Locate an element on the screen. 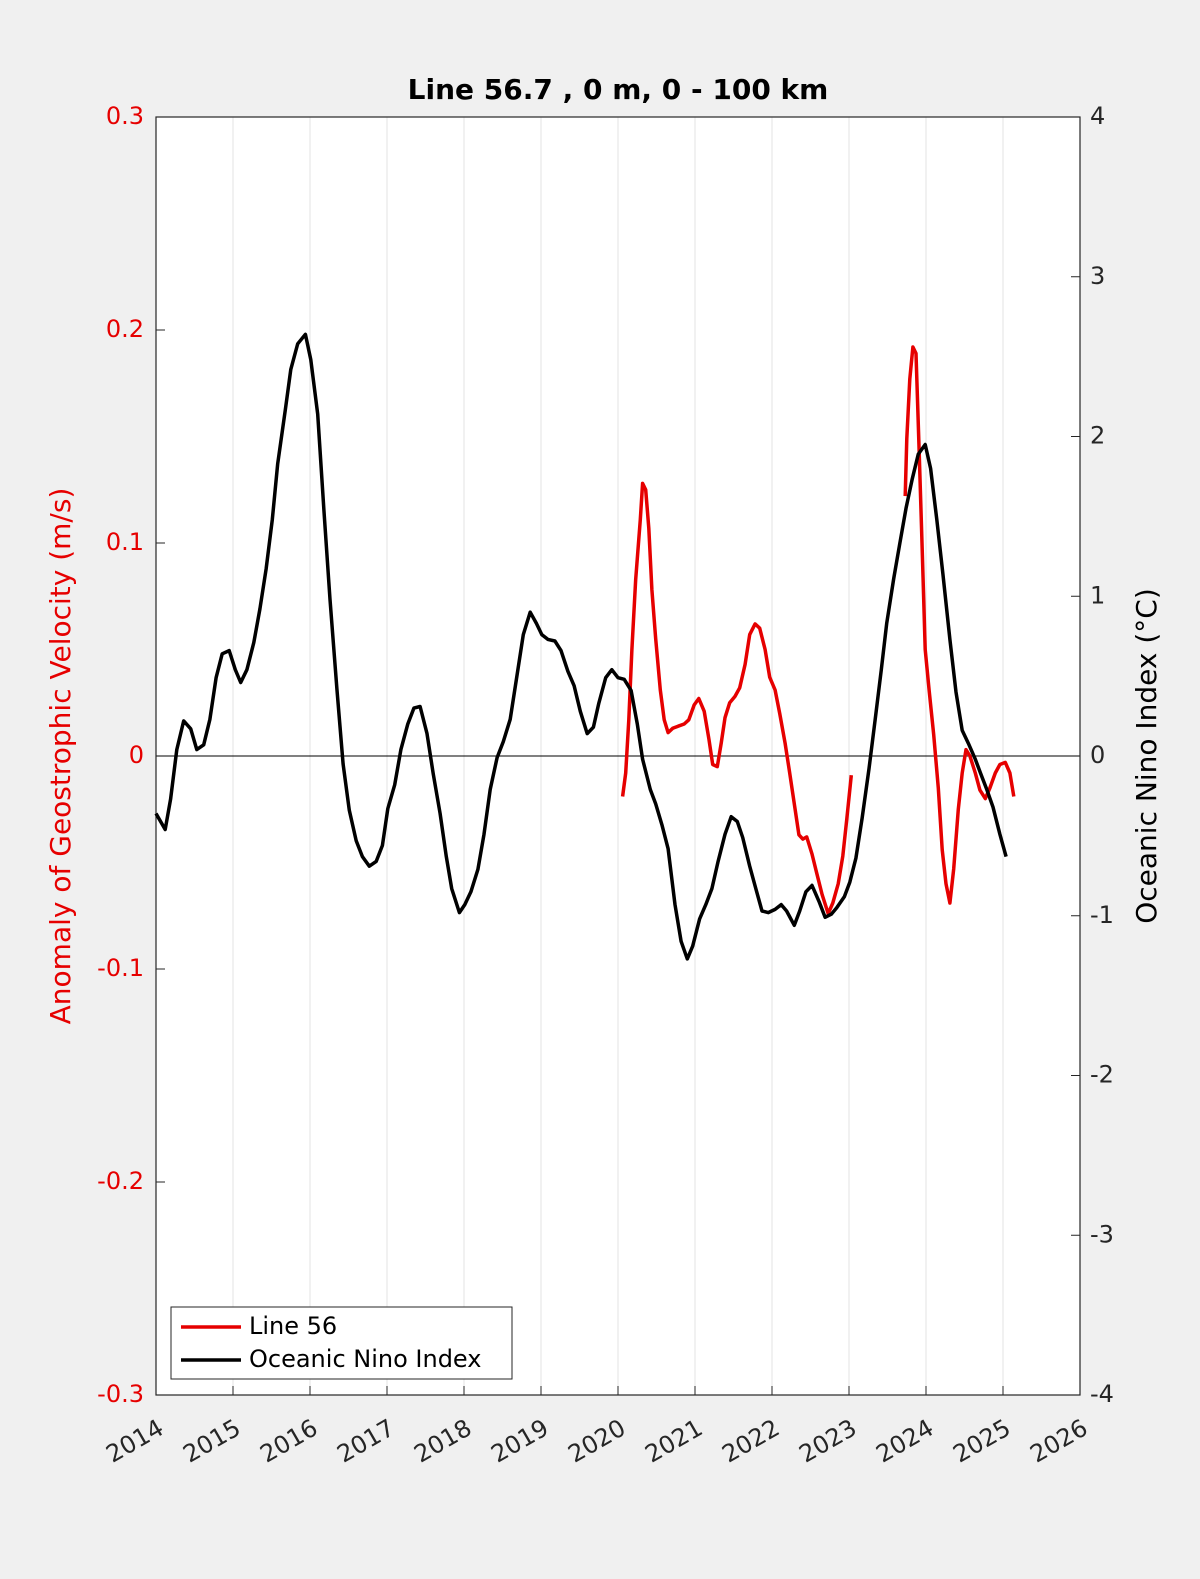 The height and width of the screenshot is (1579, 1200). legend: Line 56 Oceanic Nino Index is located at coordinates (341, 1343).